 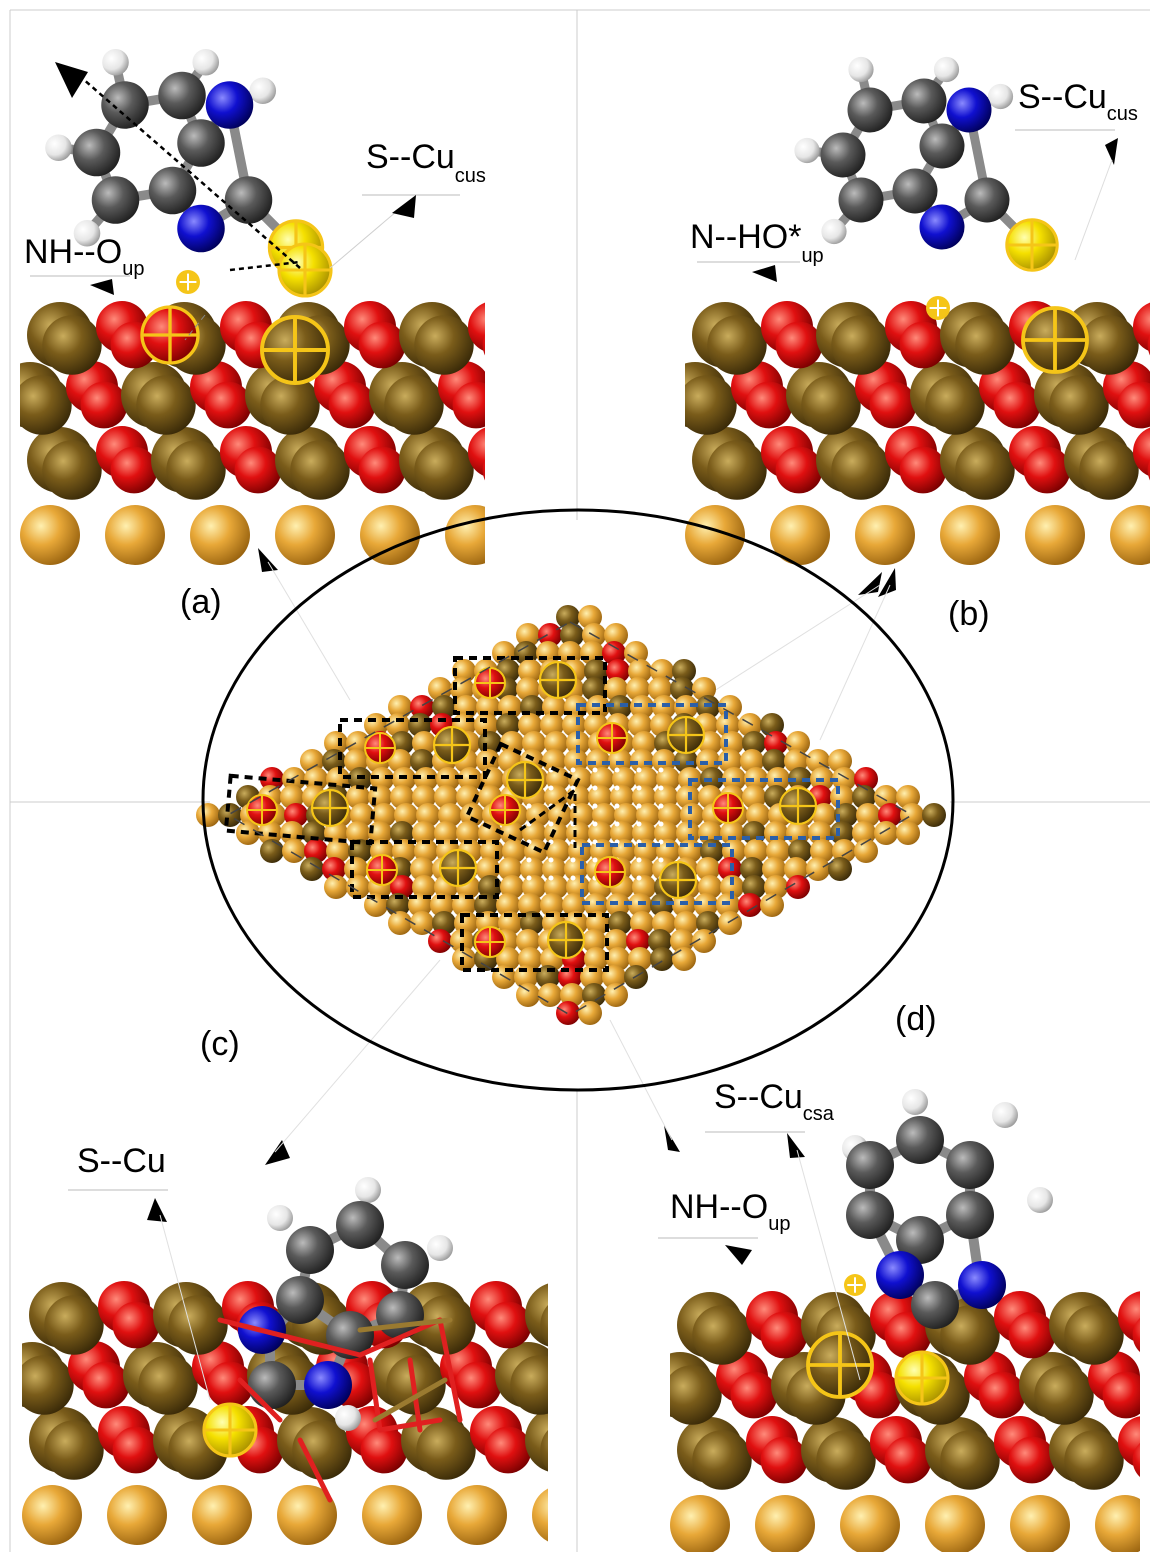 What do you see at coordinates (735, 1200) in the screenshot?
I see `panel-d-annotations` at bounding box center [735, 1200].